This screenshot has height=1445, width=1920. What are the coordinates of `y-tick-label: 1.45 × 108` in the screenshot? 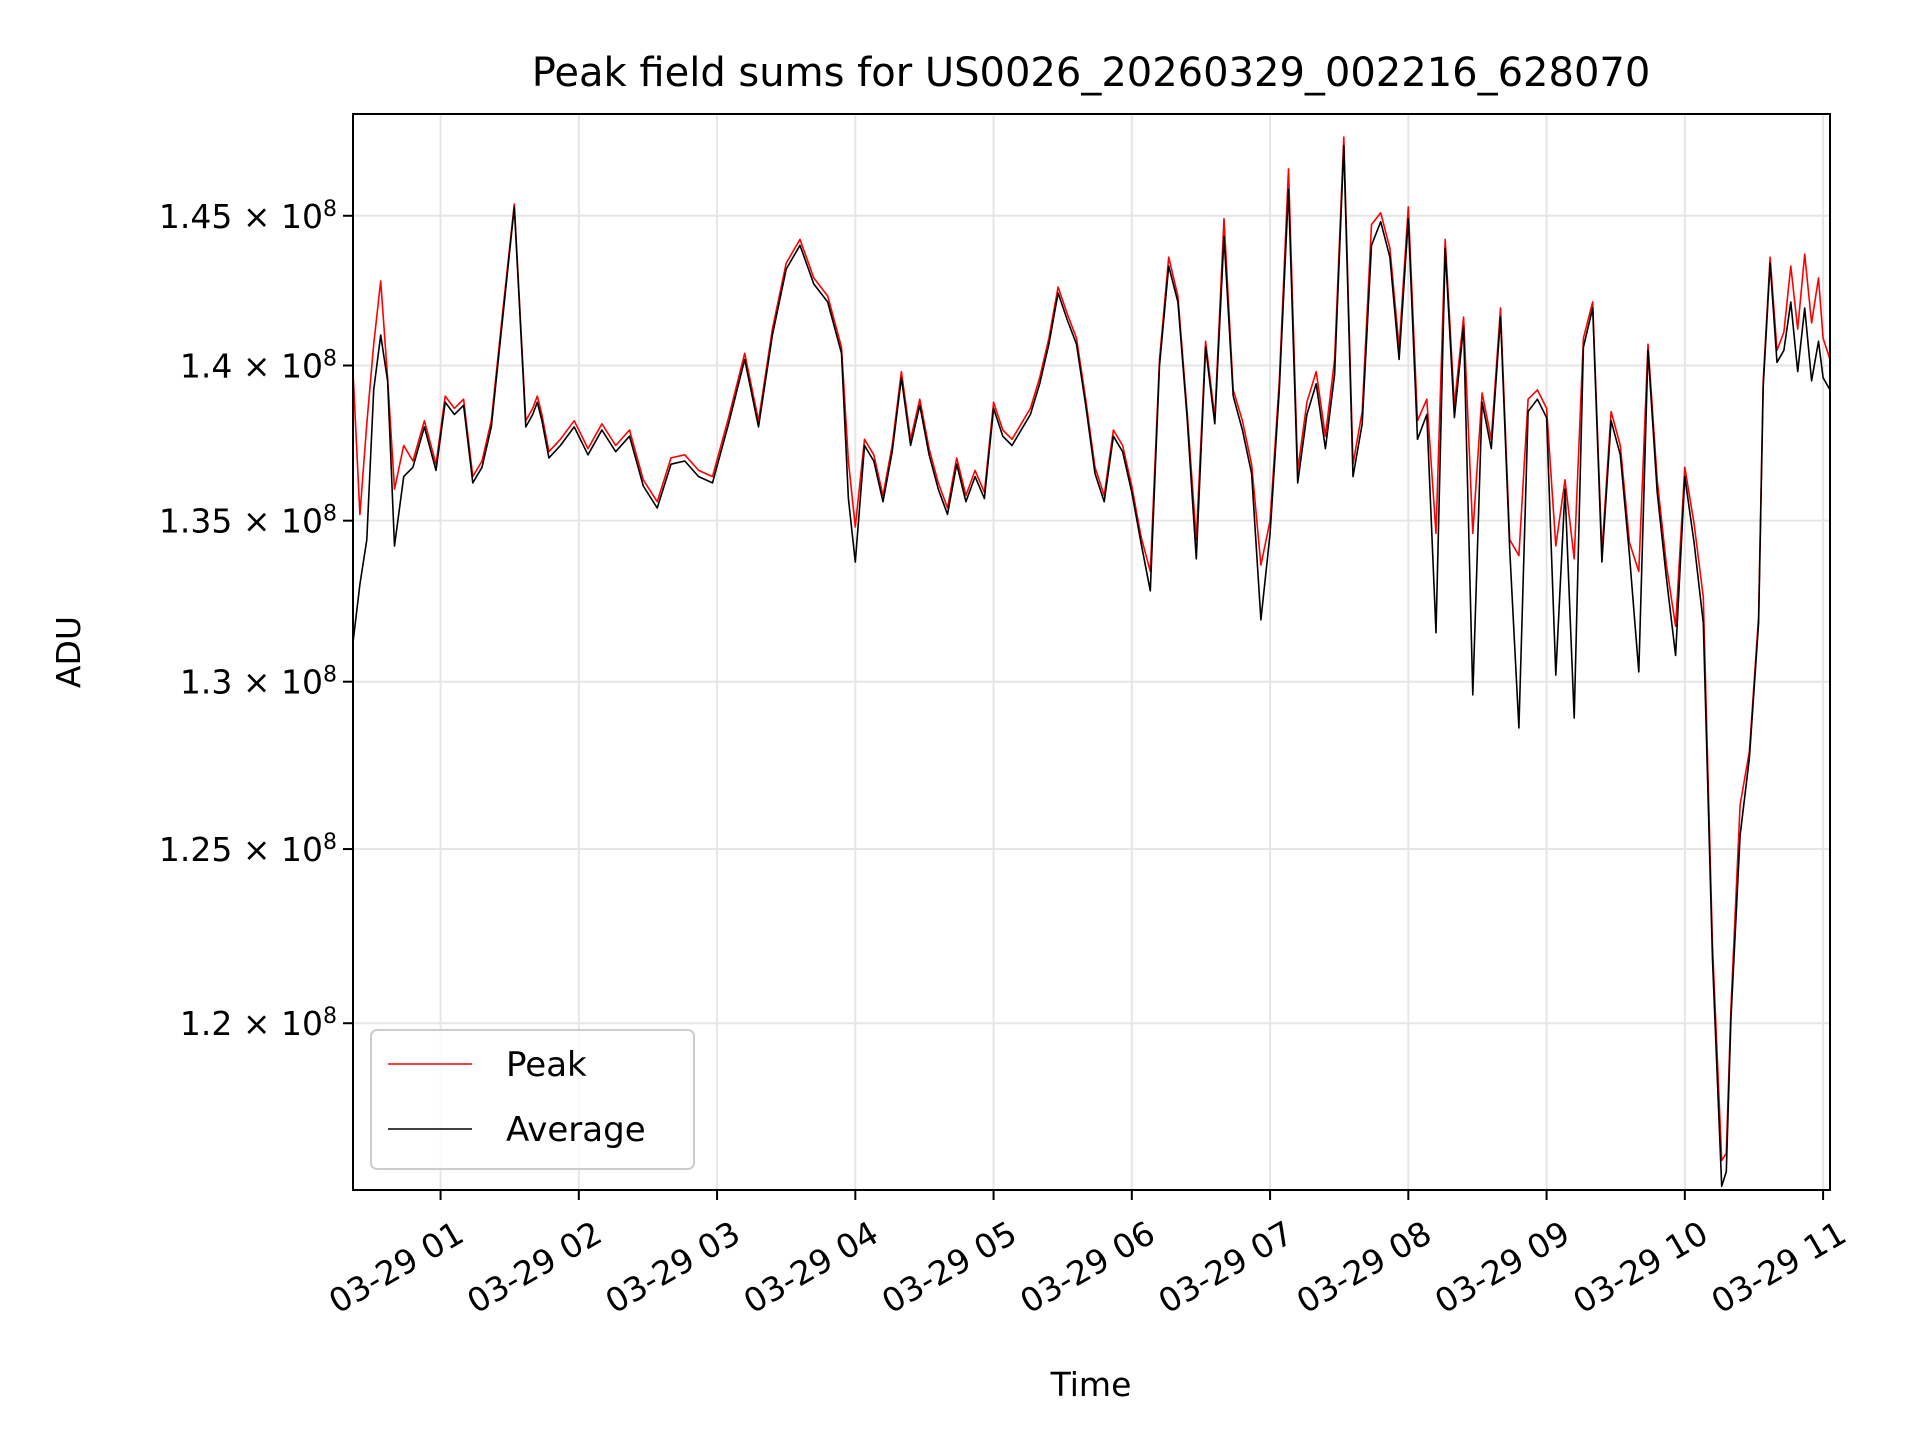 It's located at (248, 216).